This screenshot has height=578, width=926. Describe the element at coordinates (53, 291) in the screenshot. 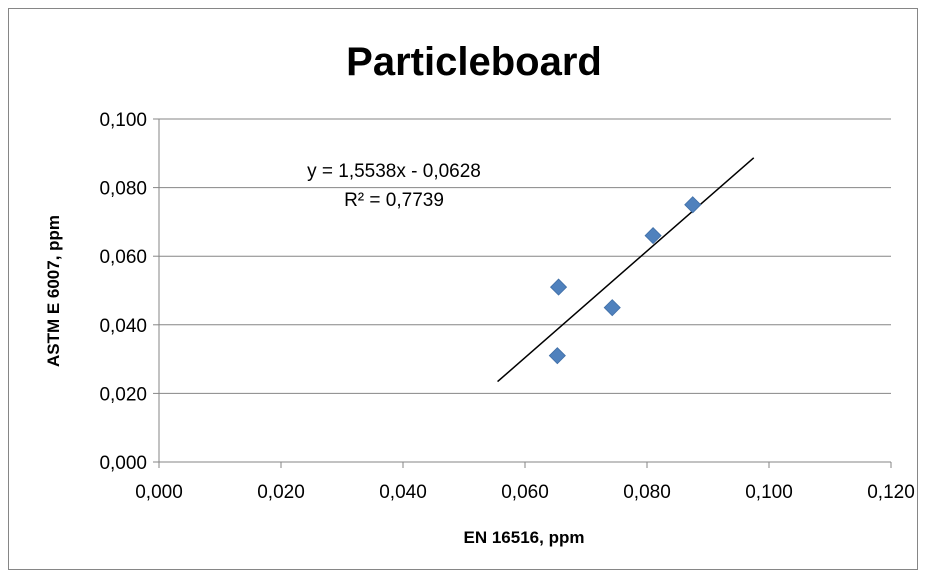

I see `y-axis-label: ASTM E 6007, ppm` at that location.